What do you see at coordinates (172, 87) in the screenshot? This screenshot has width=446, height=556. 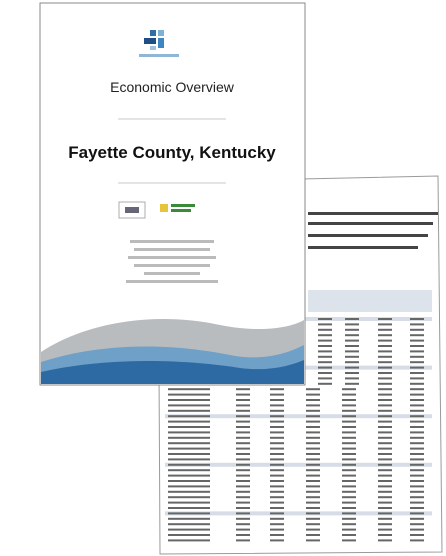 I see `cover-title: Economic Overview` at bounding box center [172, 87].